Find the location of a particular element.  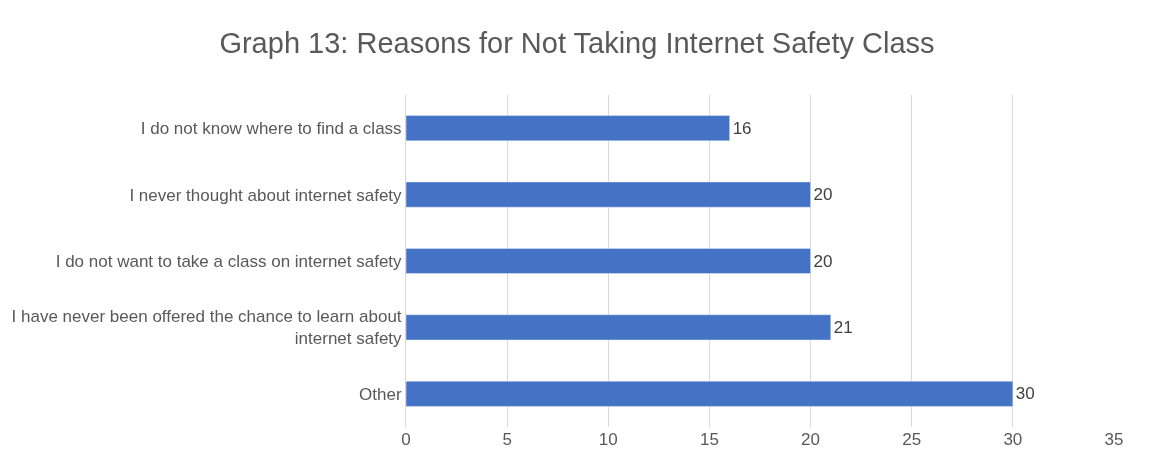

x-tick-label: 15 is located at coordinates (709, 439).